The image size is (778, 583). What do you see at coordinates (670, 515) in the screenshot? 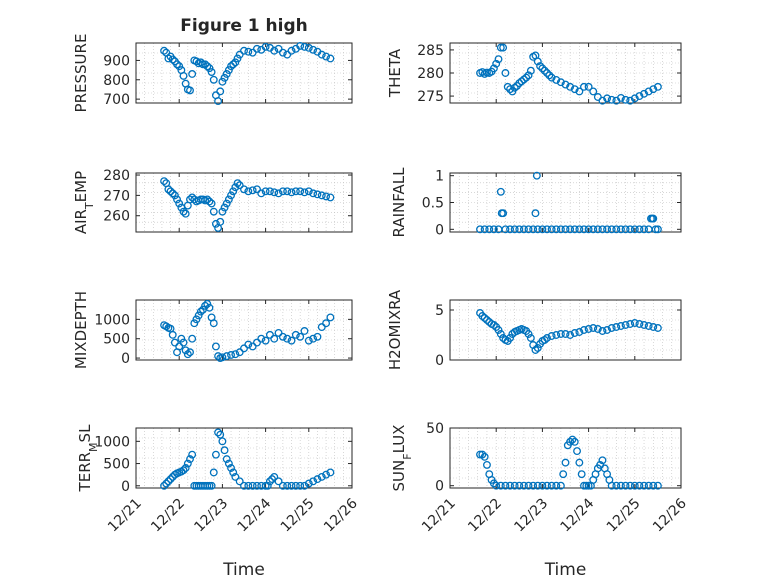
I see `x-tick-label: 12/26` at bounding box center [670, 515].